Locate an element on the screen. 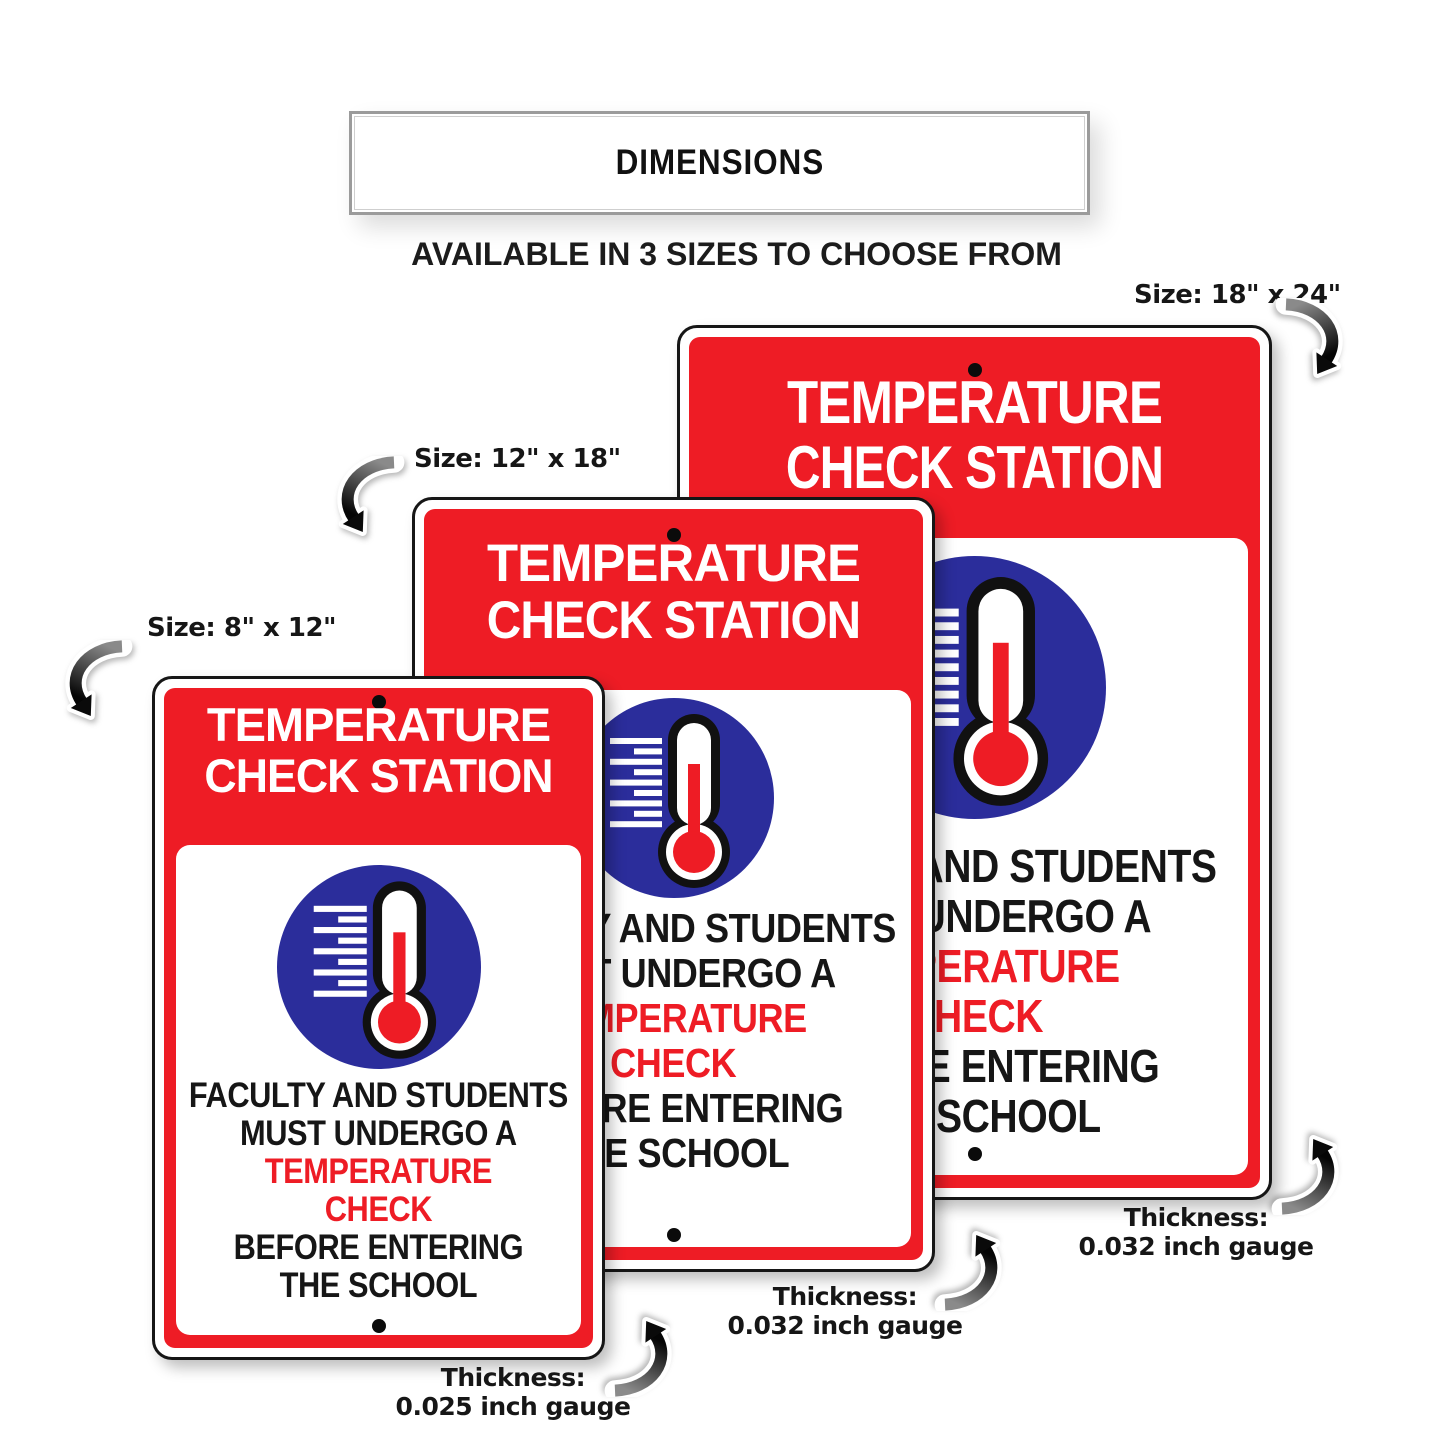 The height and width of the screenshot is (1445, 1445). body-line: FACULTY AND STUDENTS is located at coordinates (378, 1095).